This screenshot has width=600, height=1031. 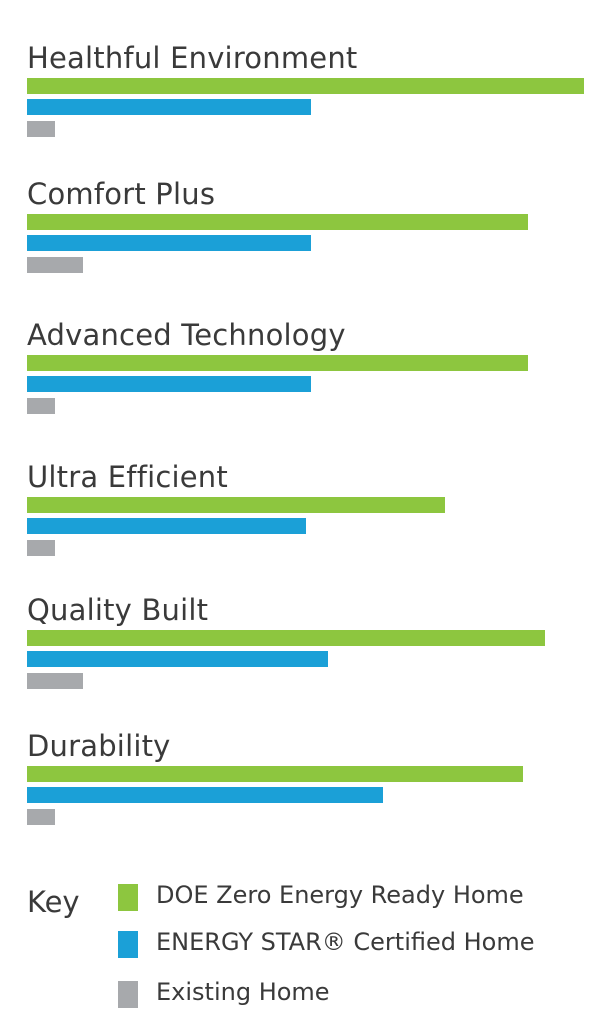 What do you see at coordinates (300, 783) in the screenshot?
I see `category-group-durability: Durability` at bounding box center [300, 783].